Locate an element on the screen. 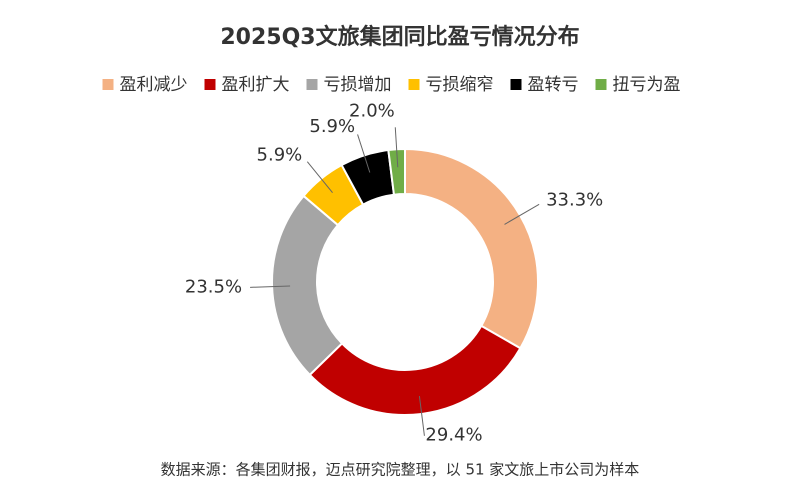 The width and height of the screenshot is (800, 494). legend-label: 亏损增加 is located at coordinates (358, 85).